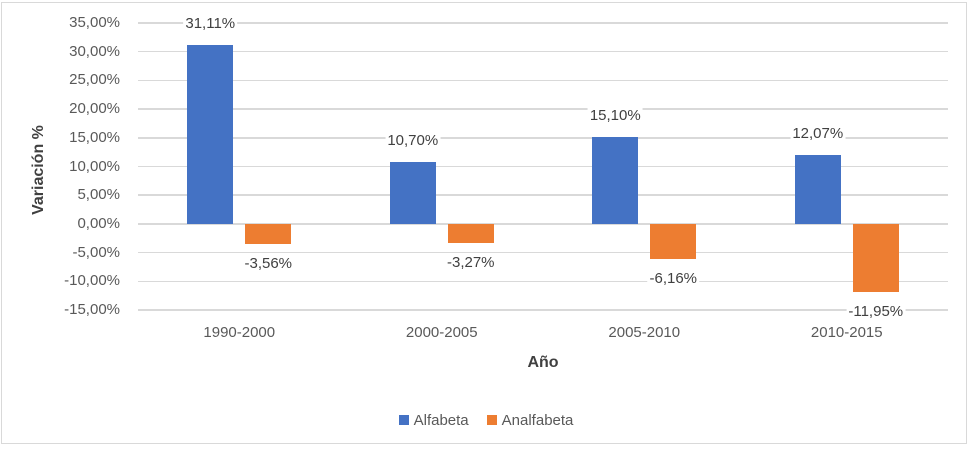 This screenshot has width=972, height=452. I want to click on bar-alfabeta-2000-2005, so click(412, 193).